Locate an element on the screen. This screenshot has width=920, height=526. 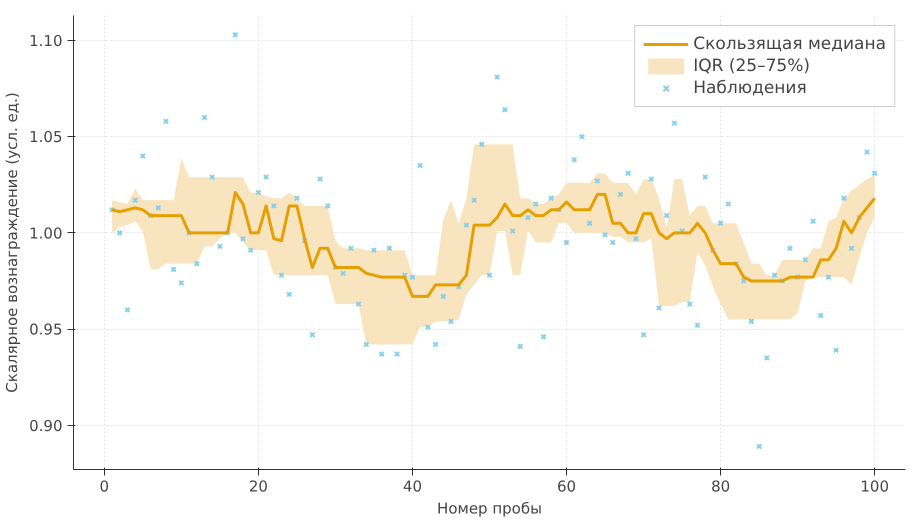
x-tick-label: 80 is located at coordinates (720, 487).